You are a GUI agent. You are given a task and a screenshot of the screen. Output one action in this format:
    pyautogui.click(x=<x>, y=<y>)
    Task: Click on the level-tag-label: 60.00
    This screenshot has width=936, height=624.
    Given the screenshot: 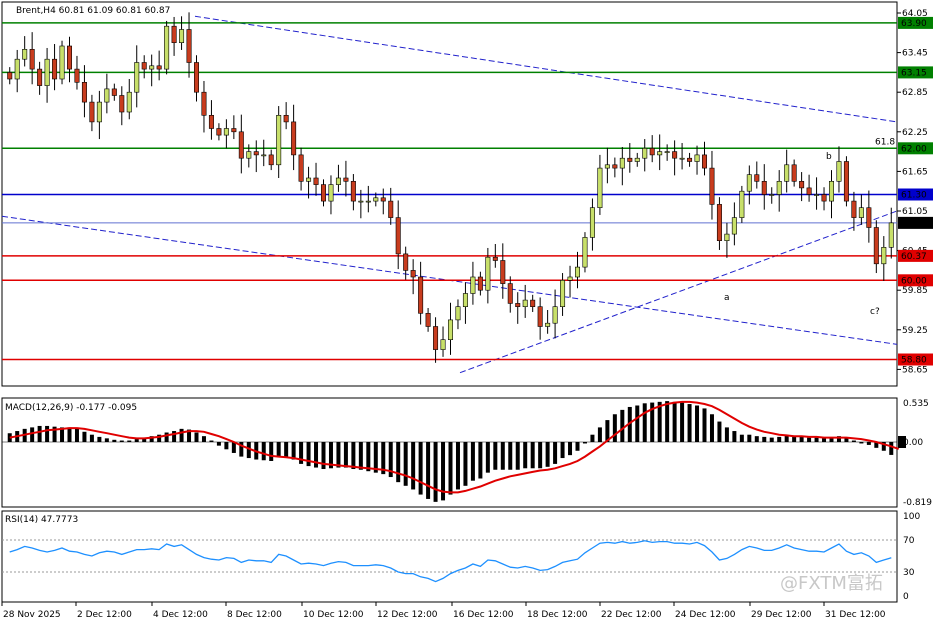 What is the action you would take?
    pyautogui.click(x=914, y=281)
    